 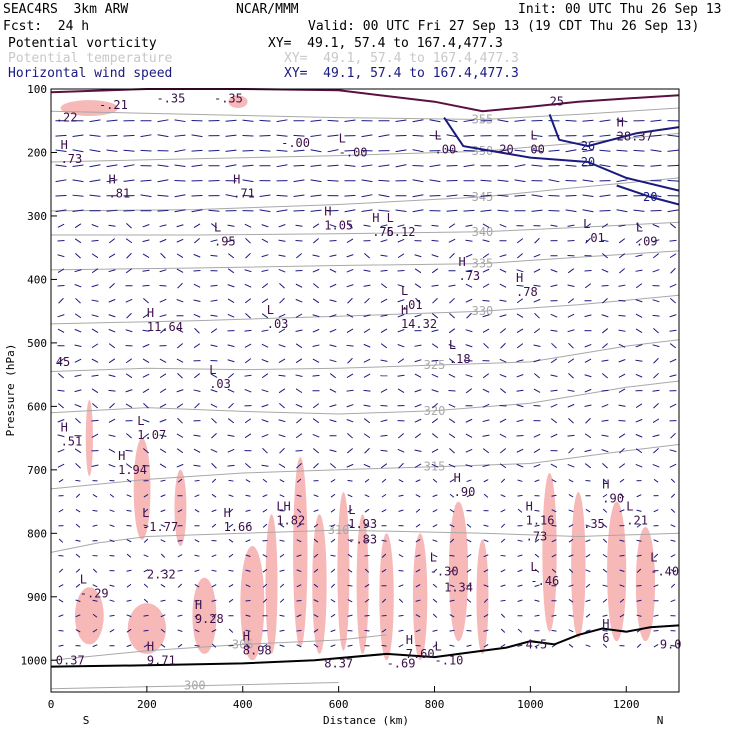 What do you see at coordinates (365, 309) in the screenshot?
I see `theta-contour-line` at bounding box center [365, 309].